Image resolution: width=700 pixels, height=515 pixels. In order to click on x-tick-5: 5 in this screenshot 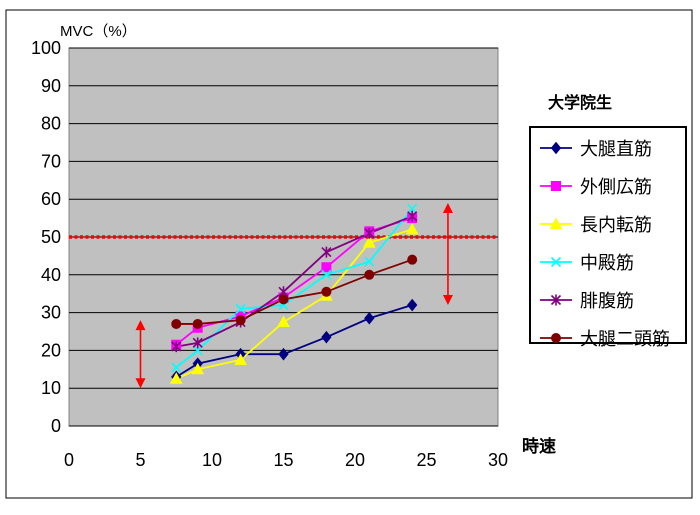, I will do `click(140, 460)`.